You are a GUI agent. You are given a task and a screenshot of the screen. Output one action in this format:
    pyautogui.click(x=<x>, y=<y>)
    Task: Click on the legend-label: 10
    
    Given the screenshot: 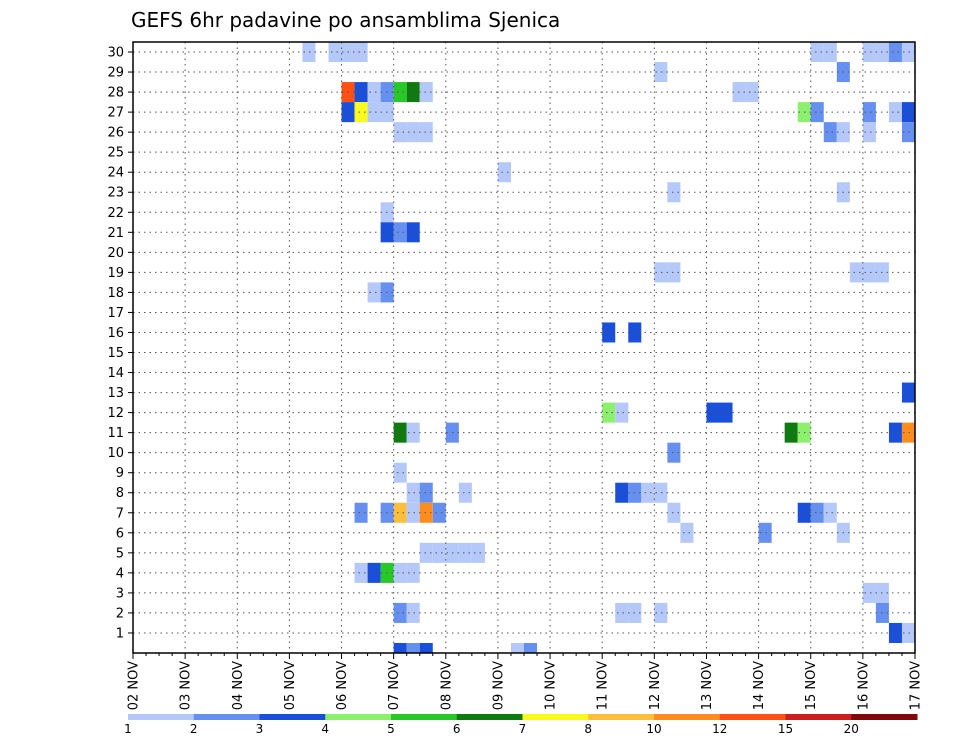 What is the action you would take?
    pyautogui.click(x=653, y=729)
    